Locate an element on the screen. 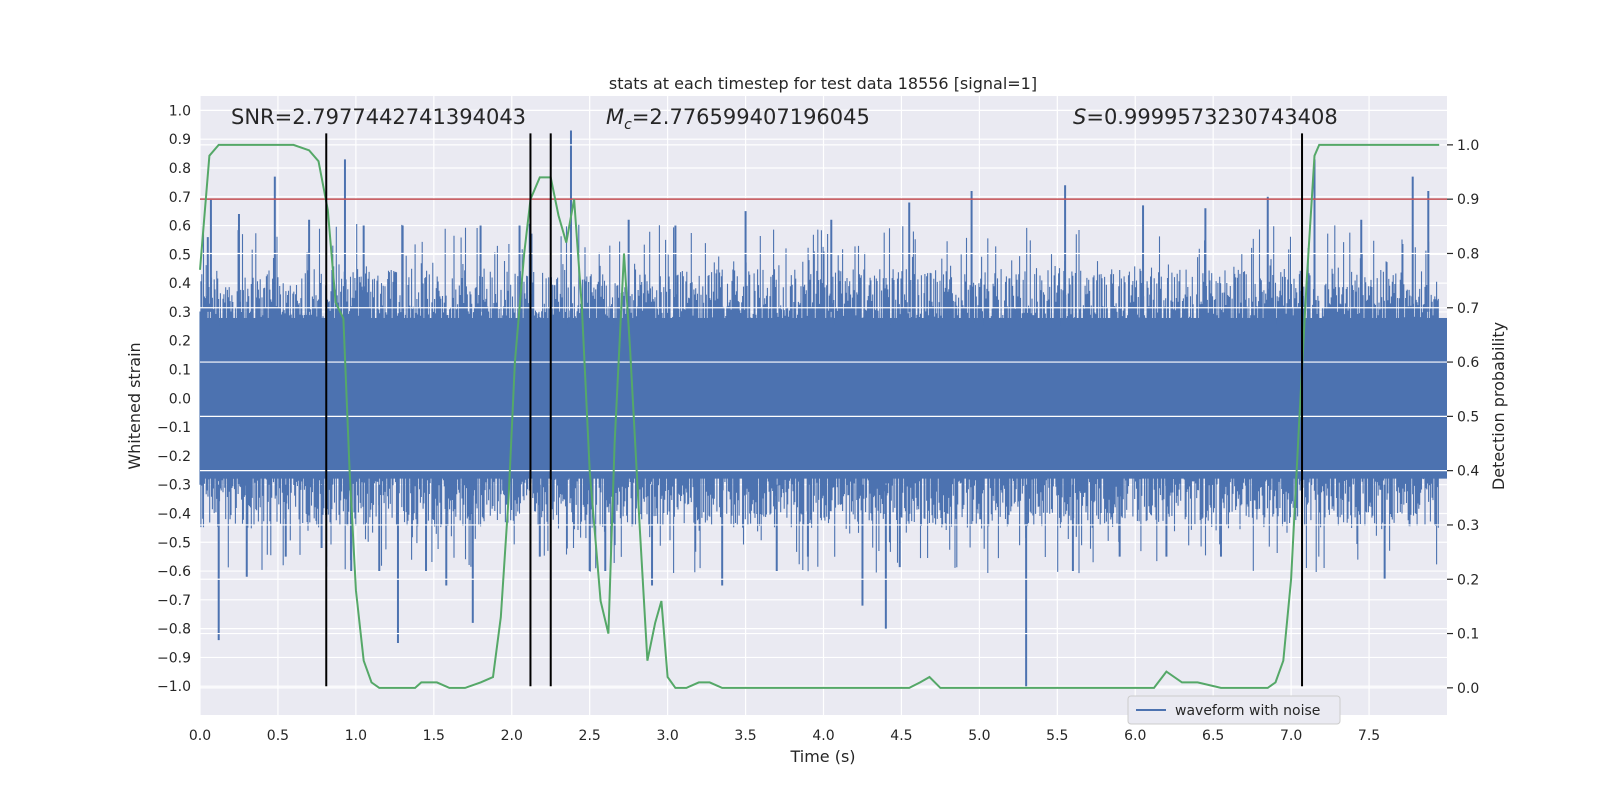  y-left-tick-label: 0.5 is located at coordinates (180, 255).